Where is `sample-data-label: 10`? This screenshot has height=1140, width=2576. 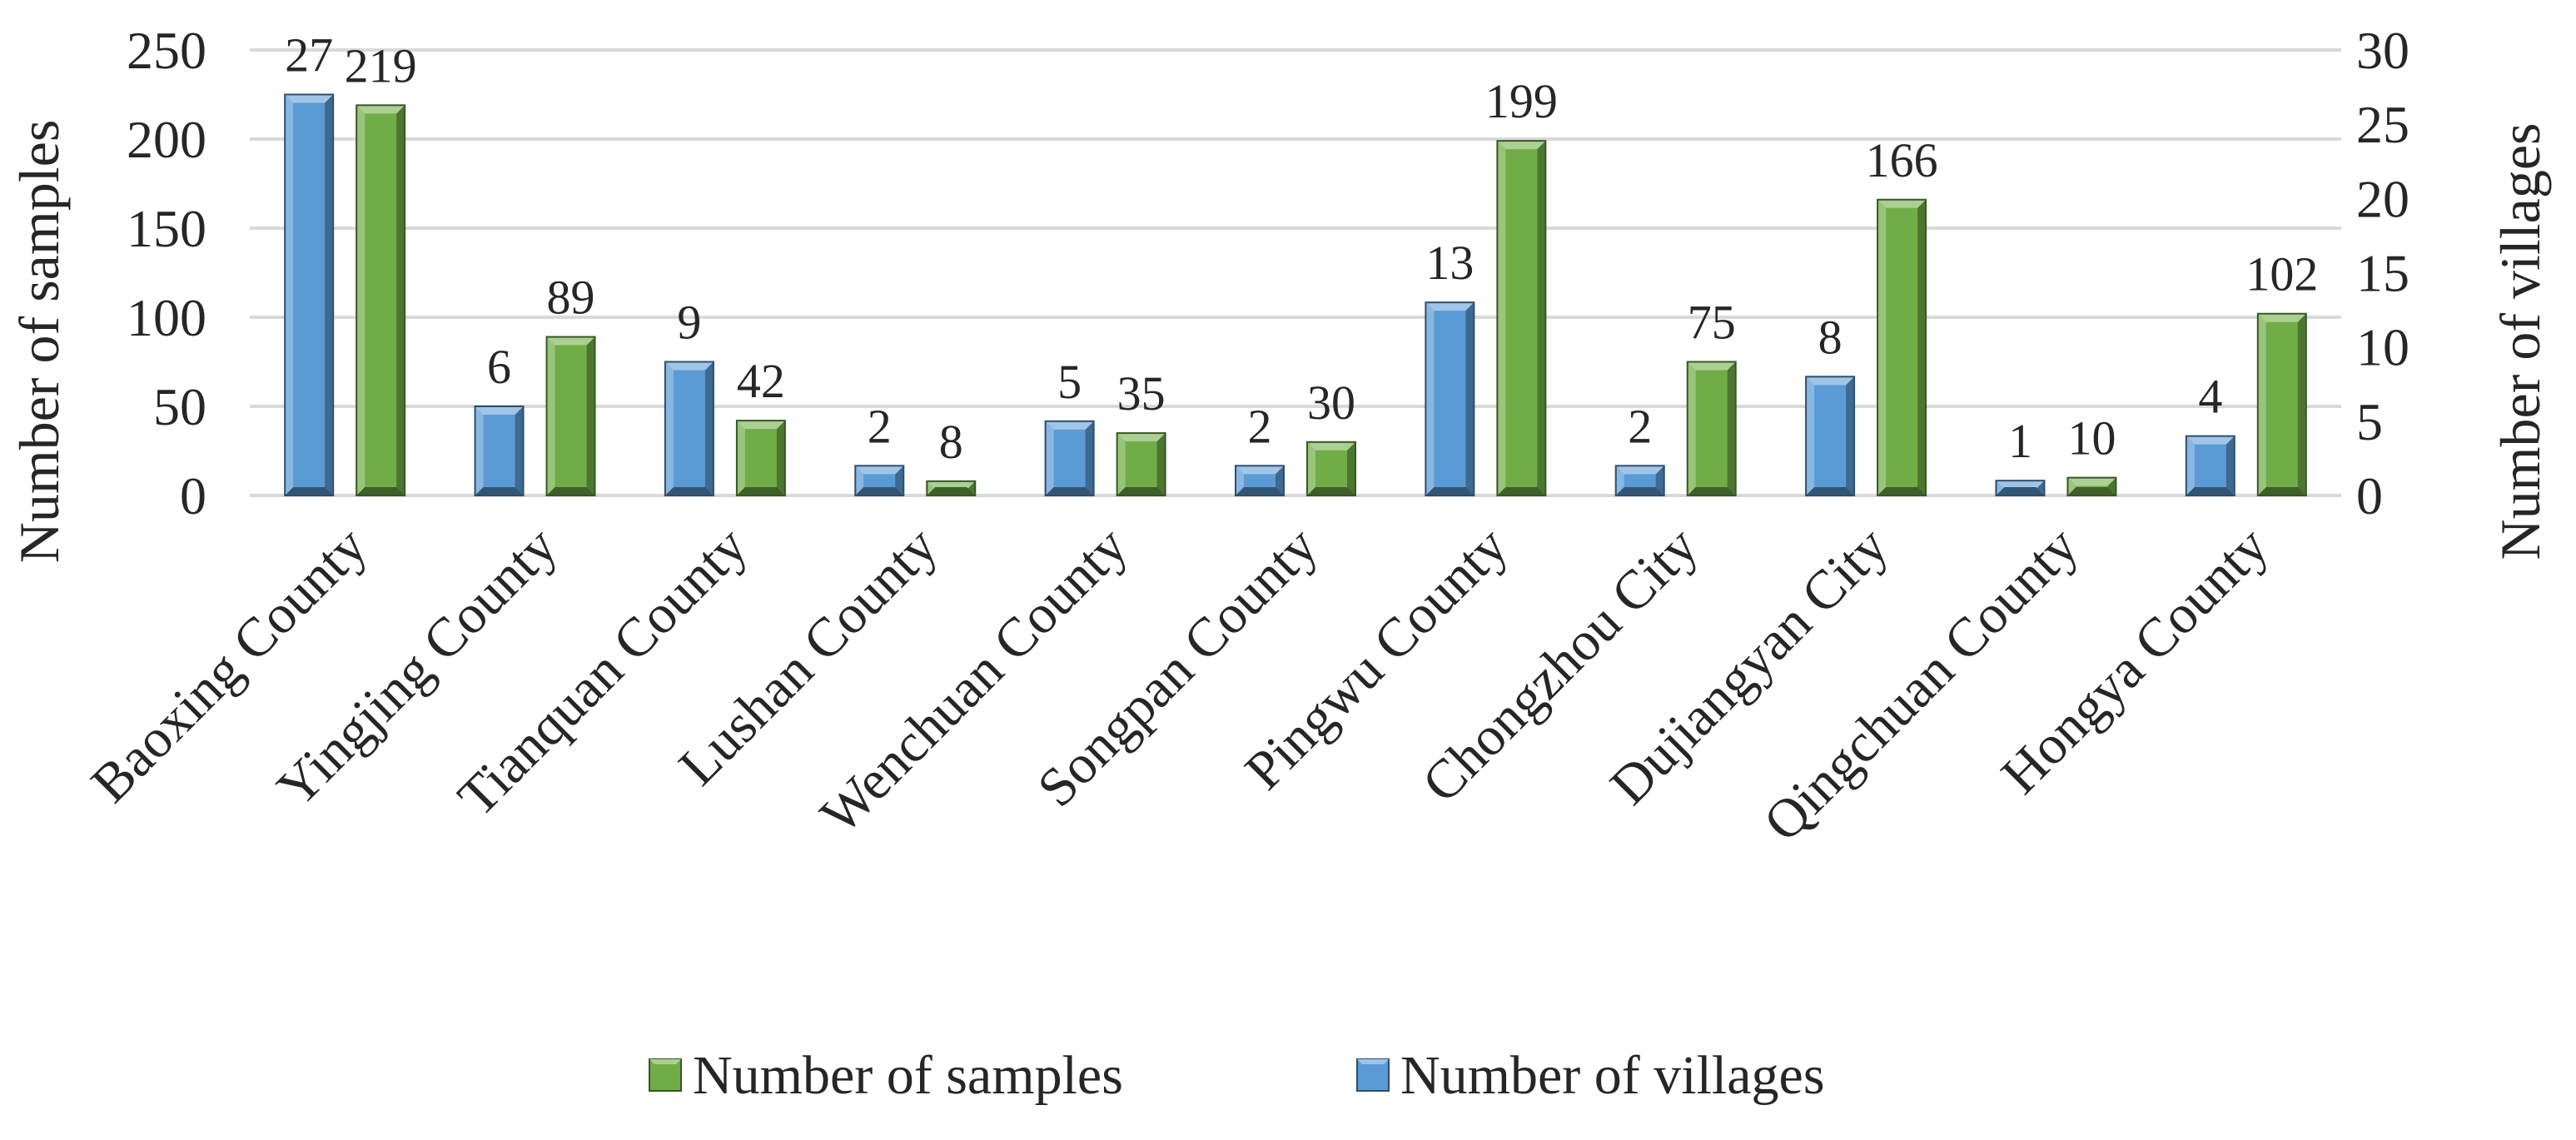
sample-data-label: 10 is located at coordinates (2091, 438).